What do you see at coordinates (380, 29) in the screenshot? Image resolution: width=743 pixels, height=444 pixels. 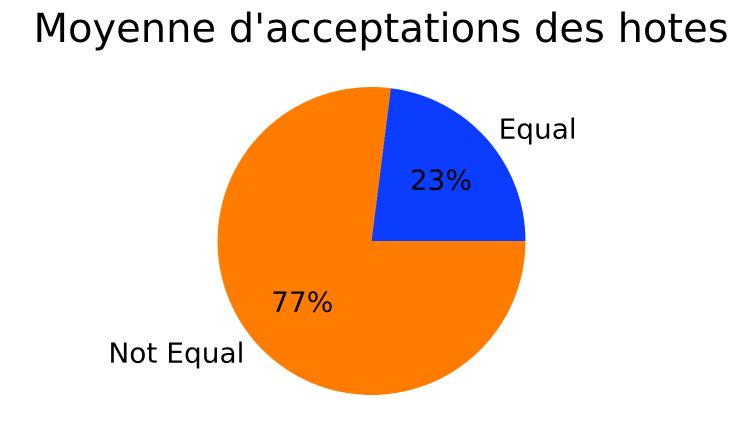 I see `chart-title: Moyenne d'acceptations des hotes` at bounding box center [380, 29].